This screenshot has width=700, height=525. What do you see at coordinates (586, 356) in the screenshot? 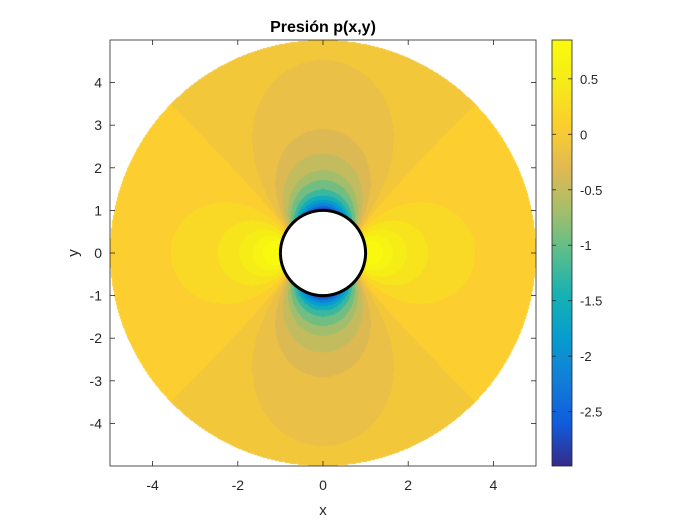
I see `colorbar-tick-label: -2` at bounding box center [586, 356].